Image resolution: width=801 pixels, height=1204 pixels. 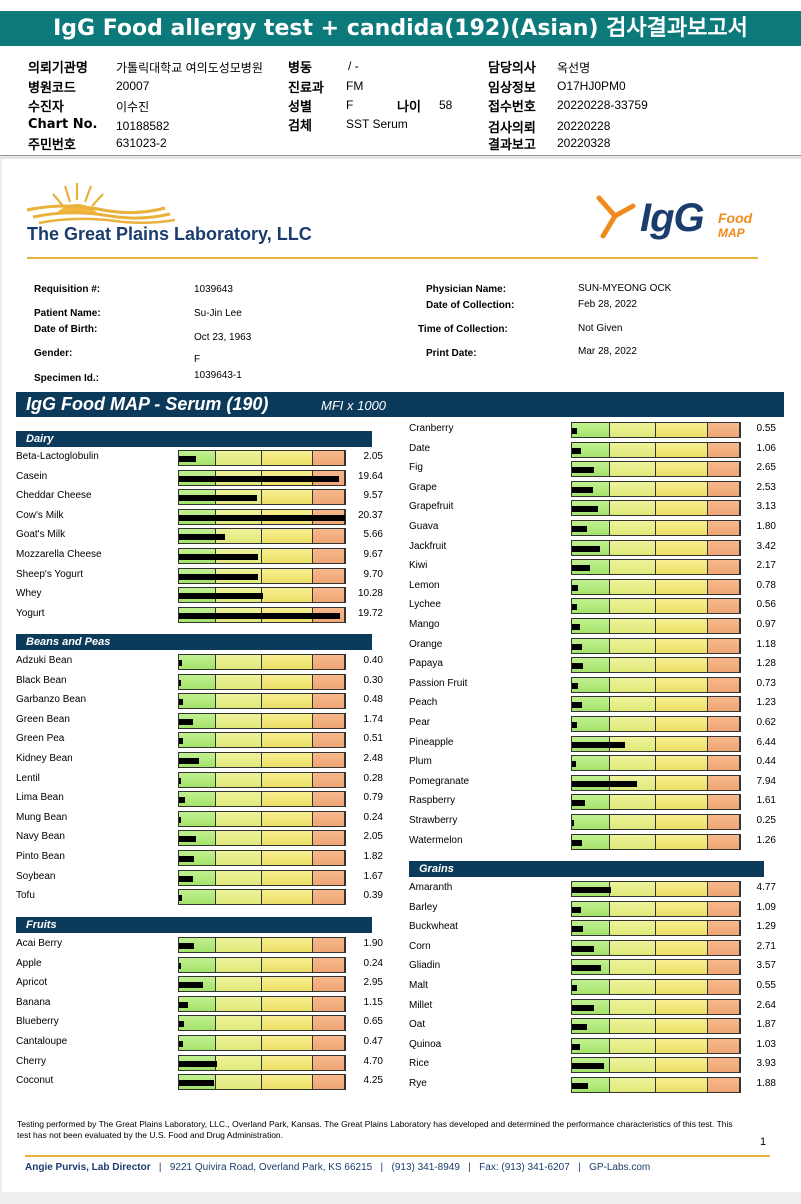 What do you see at coordinates (766, 644) in the screenshot?
I see `result-value: 1.18` at bounding box center [766, 644].